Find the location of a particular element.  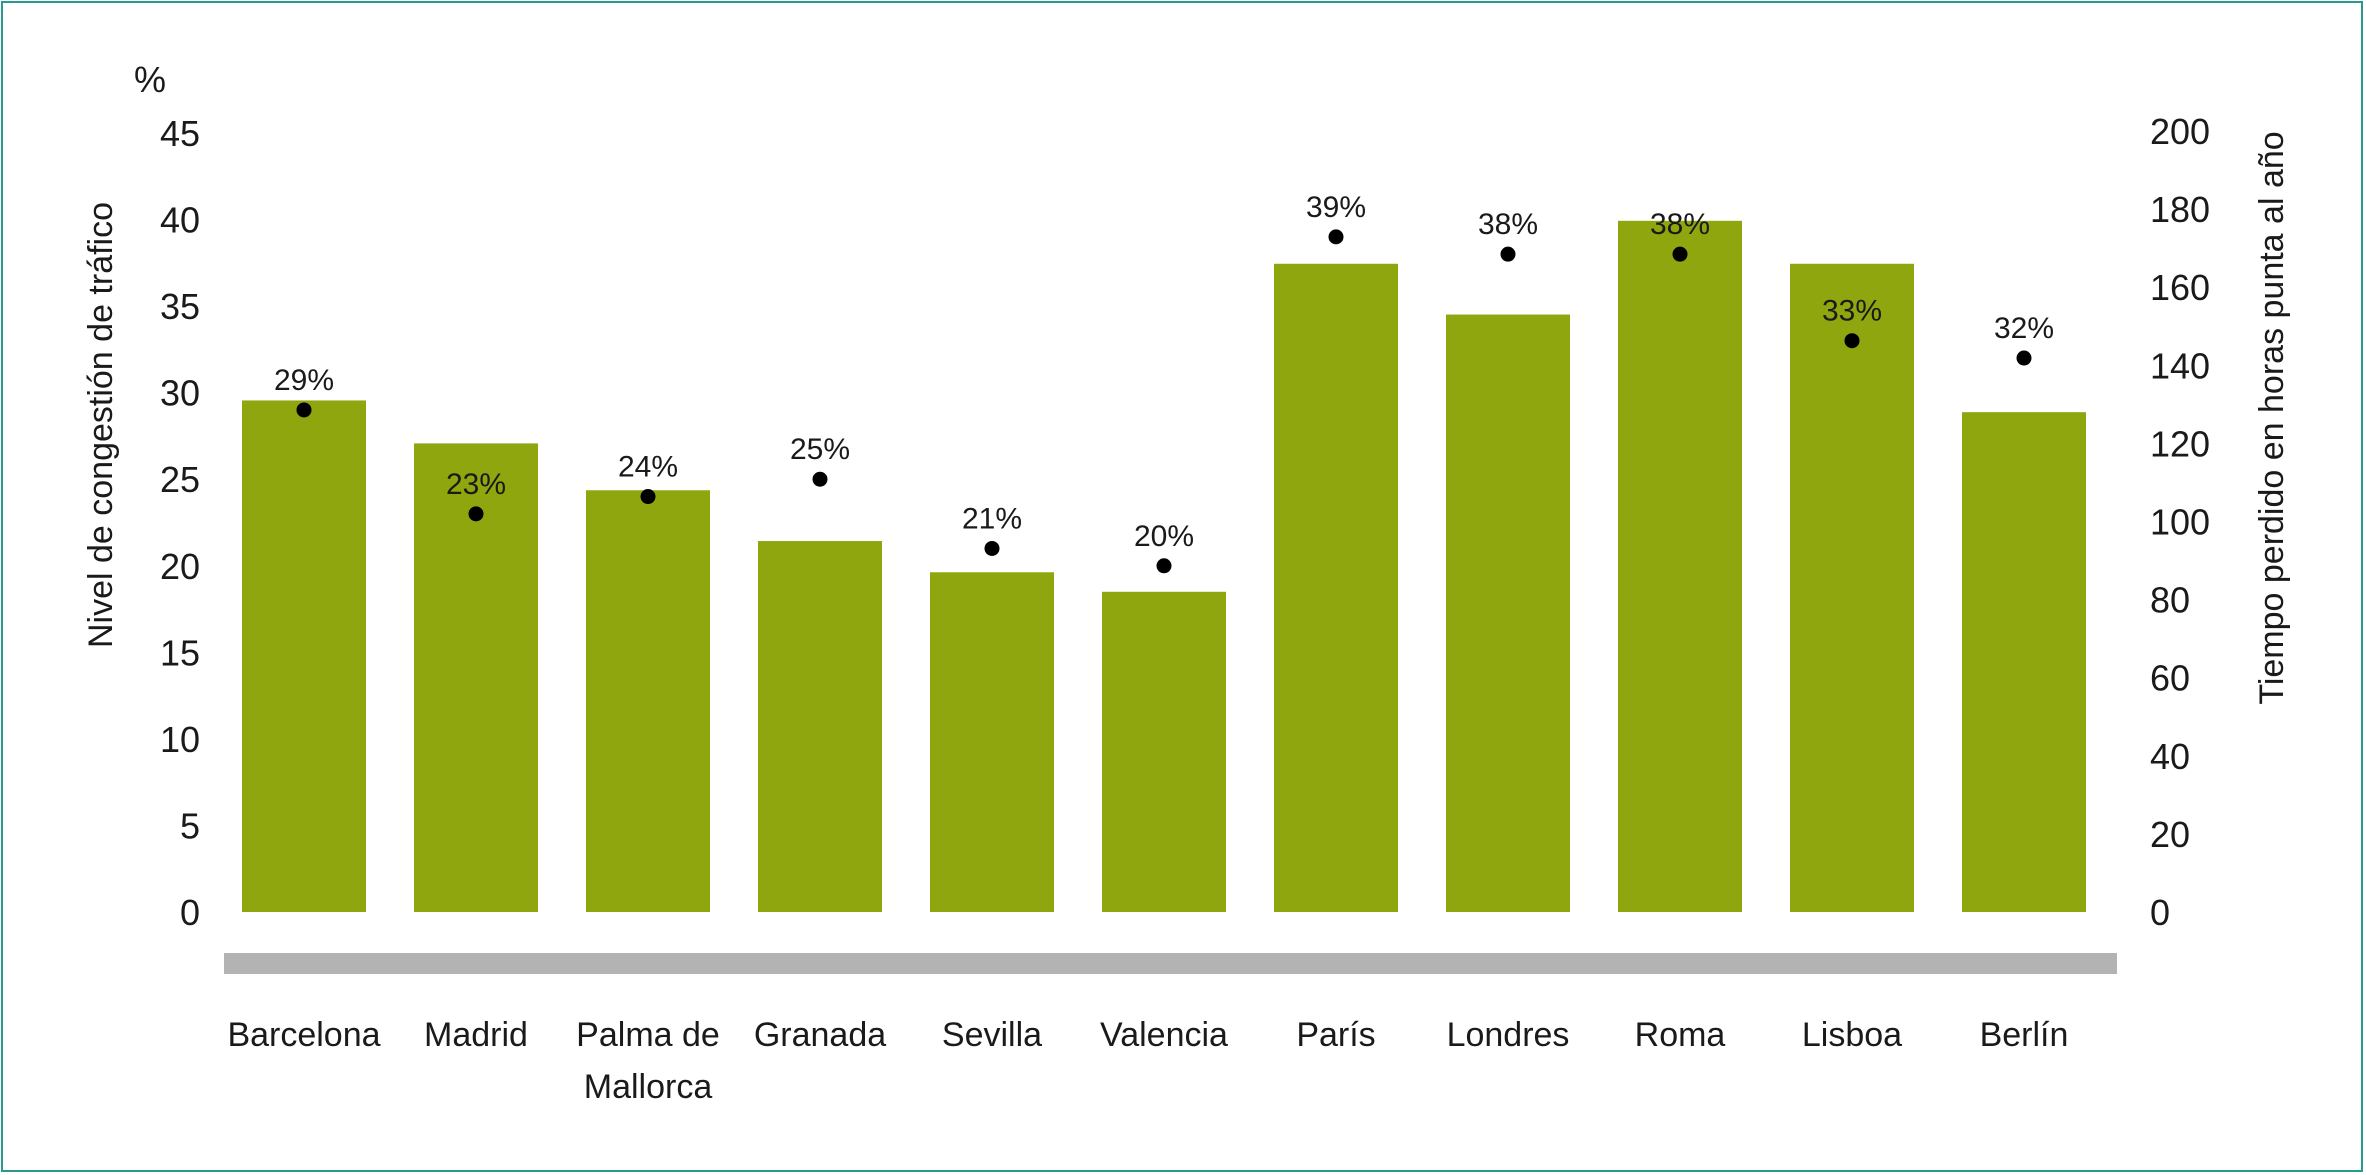

category-label: París is located at coordinates (1335, 1035).